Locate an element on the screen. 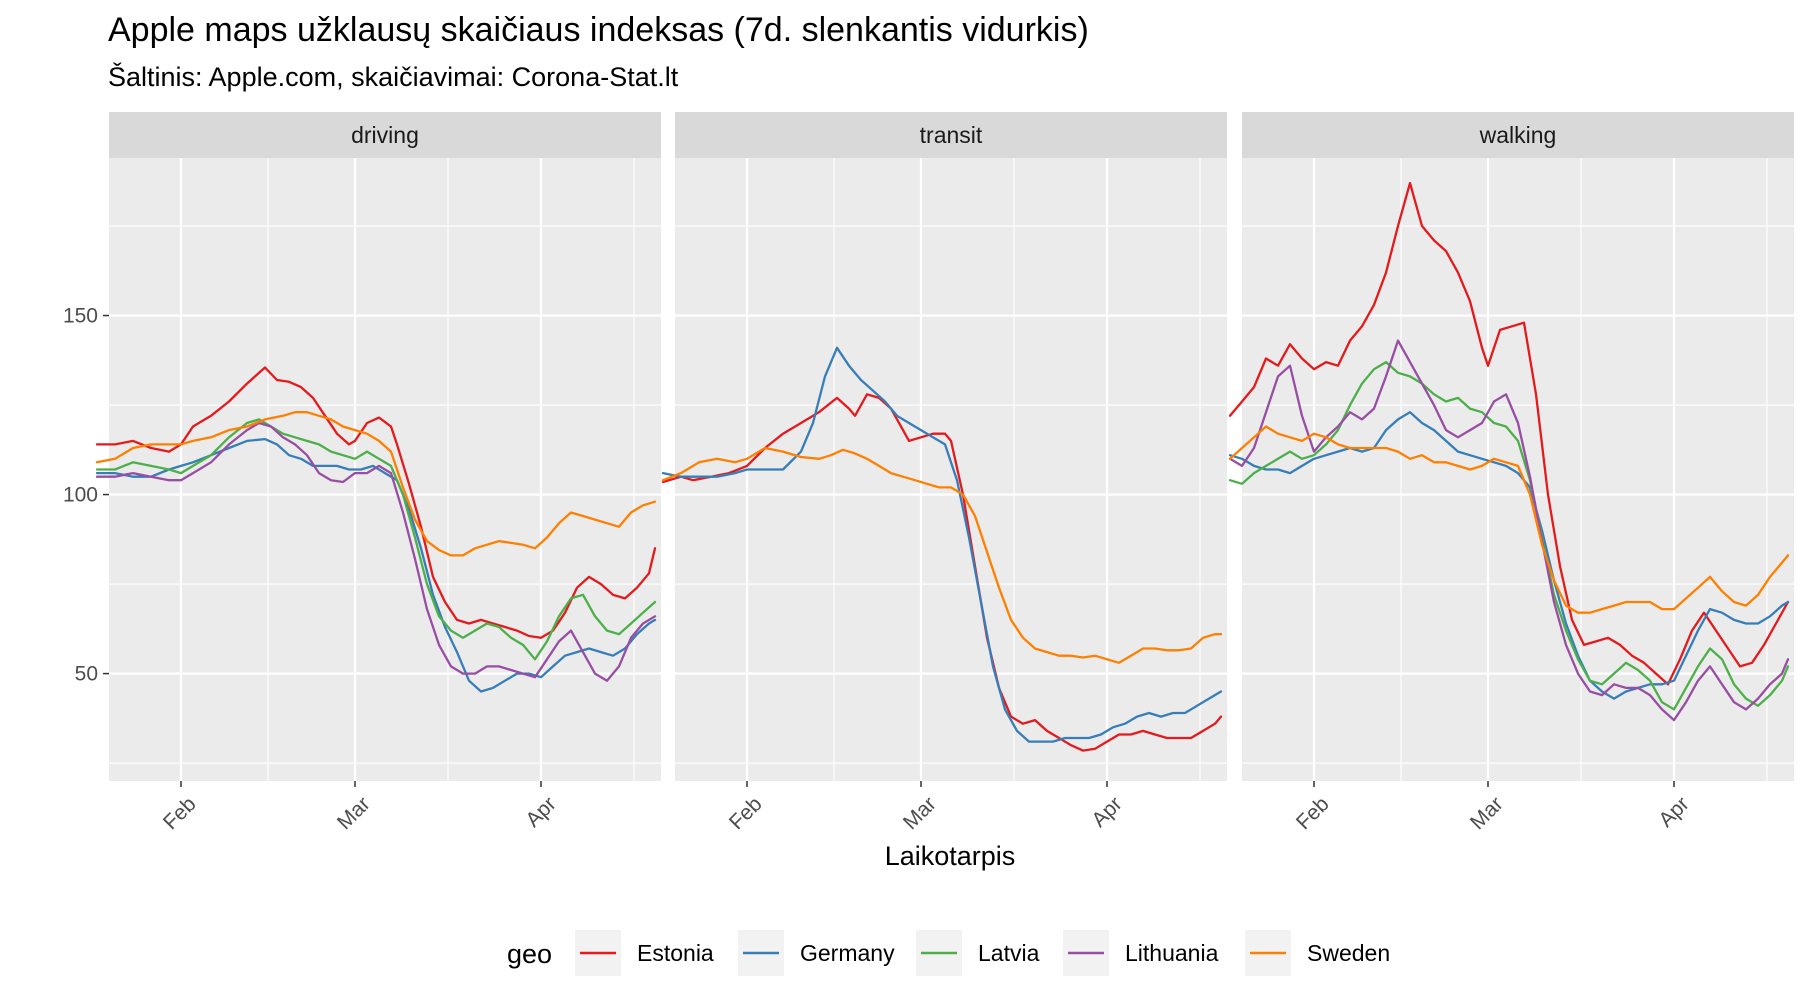 This screenshot has height=1000, width=1800. legend-entry-germany: Germany is located at coordinates (816, 953).